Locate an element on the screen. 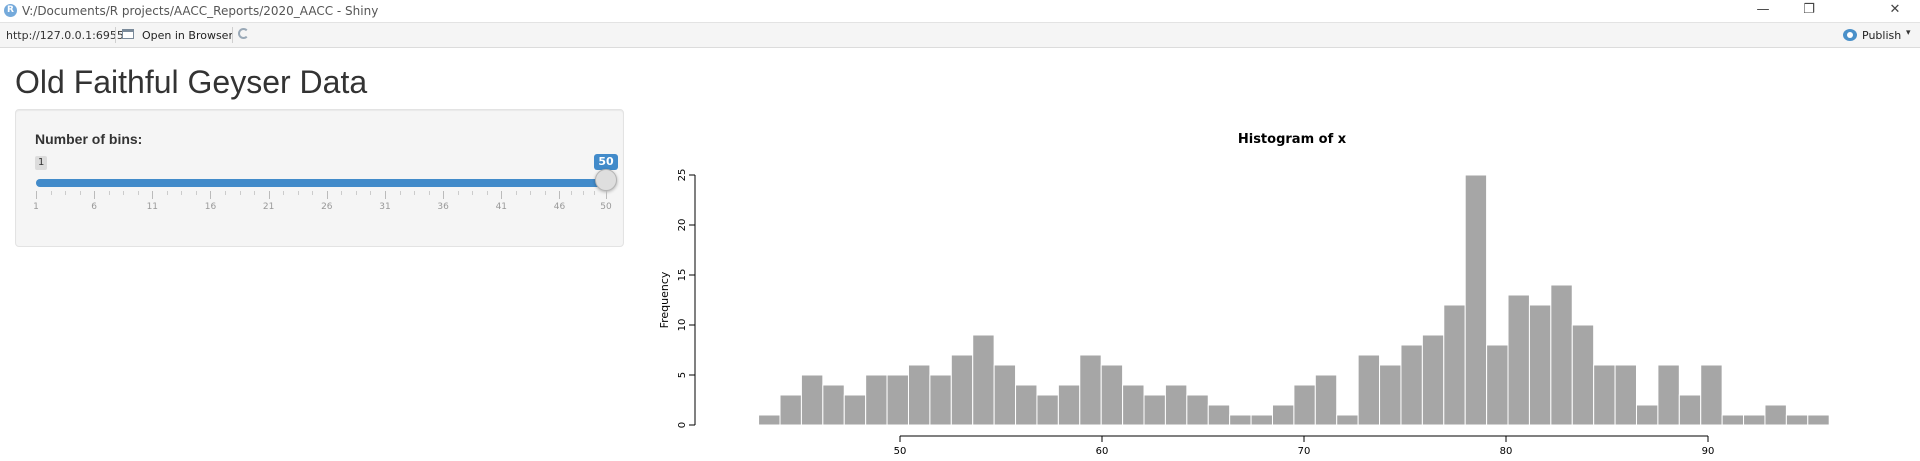 This screenshot has width=1920, height=461. browser-window-icon is located at coordinates (128, 34).